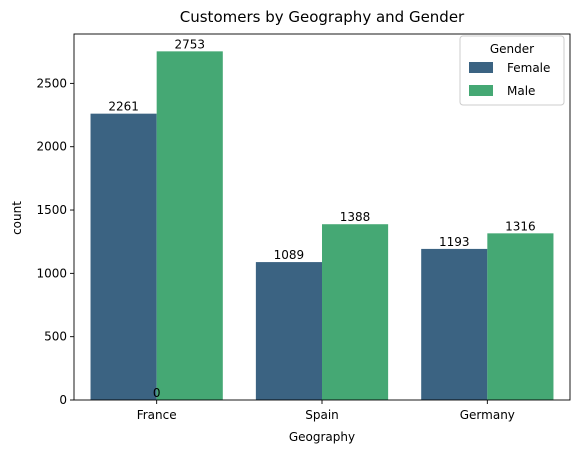 Image resolution: width=580 pixels, height=453 pixels. What do you see at coordinates (512, 49) in the screenshot?
I see `legend-title: Gender` at bounding box center [512, 49].